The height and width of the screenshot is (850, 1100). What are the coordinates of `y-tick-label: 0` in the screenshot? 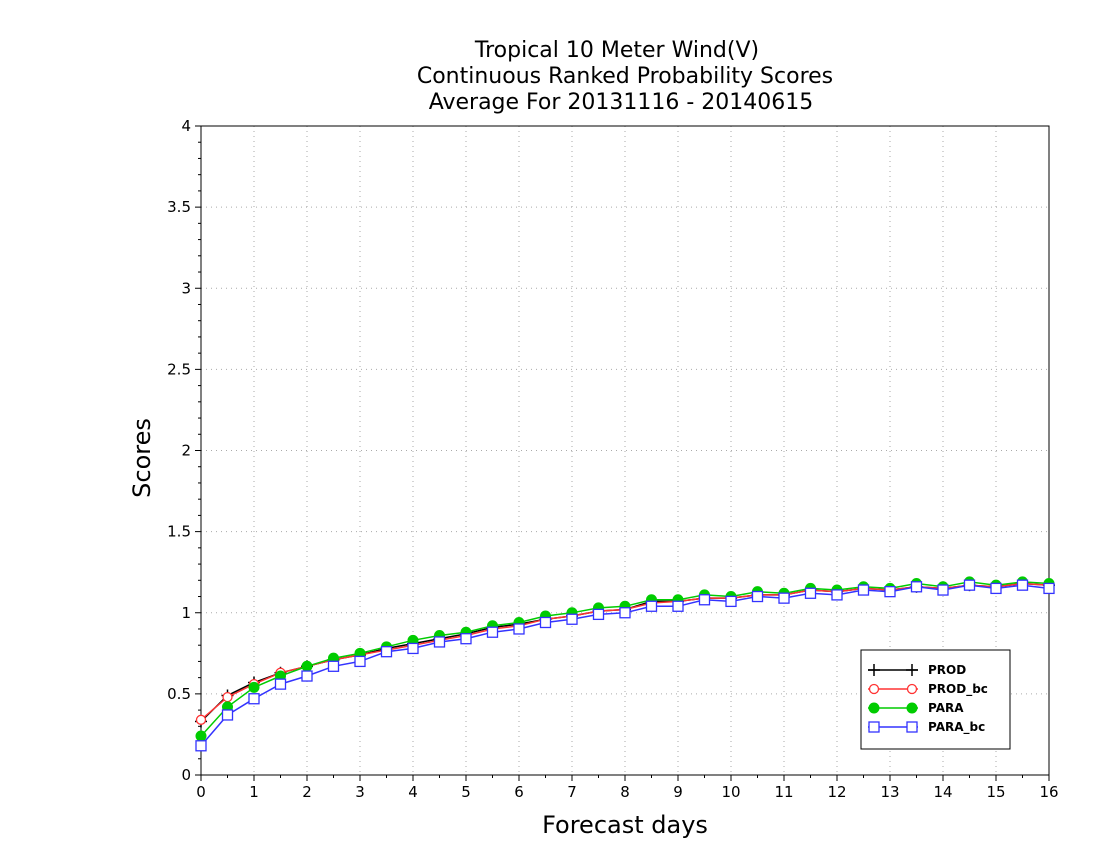 It's located at (186, 775).